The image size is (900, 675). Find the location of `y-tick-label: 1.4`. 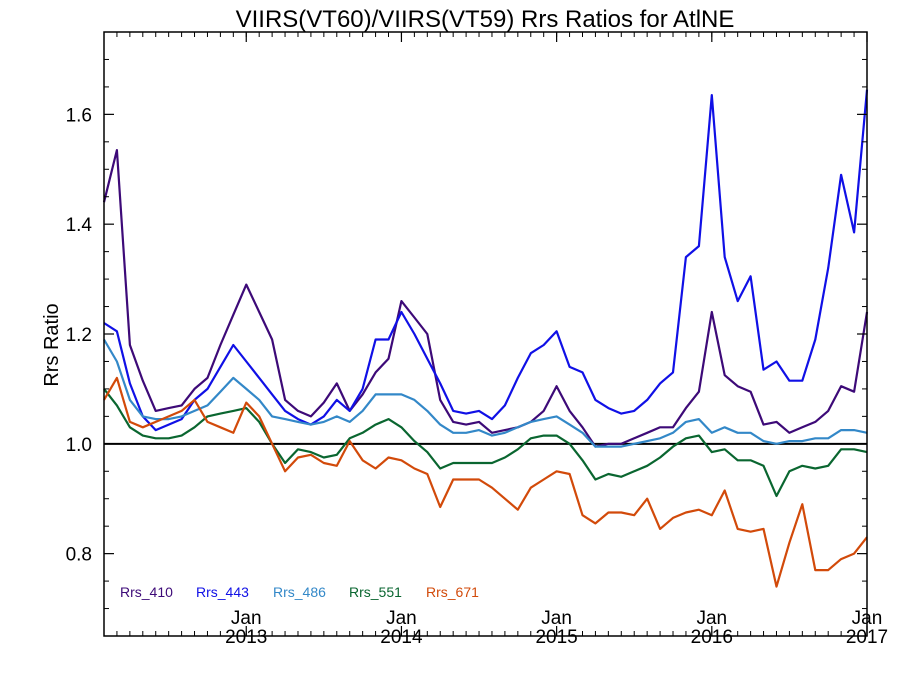

y-tick-label: 1.4 is located at coordinates (79, 225).